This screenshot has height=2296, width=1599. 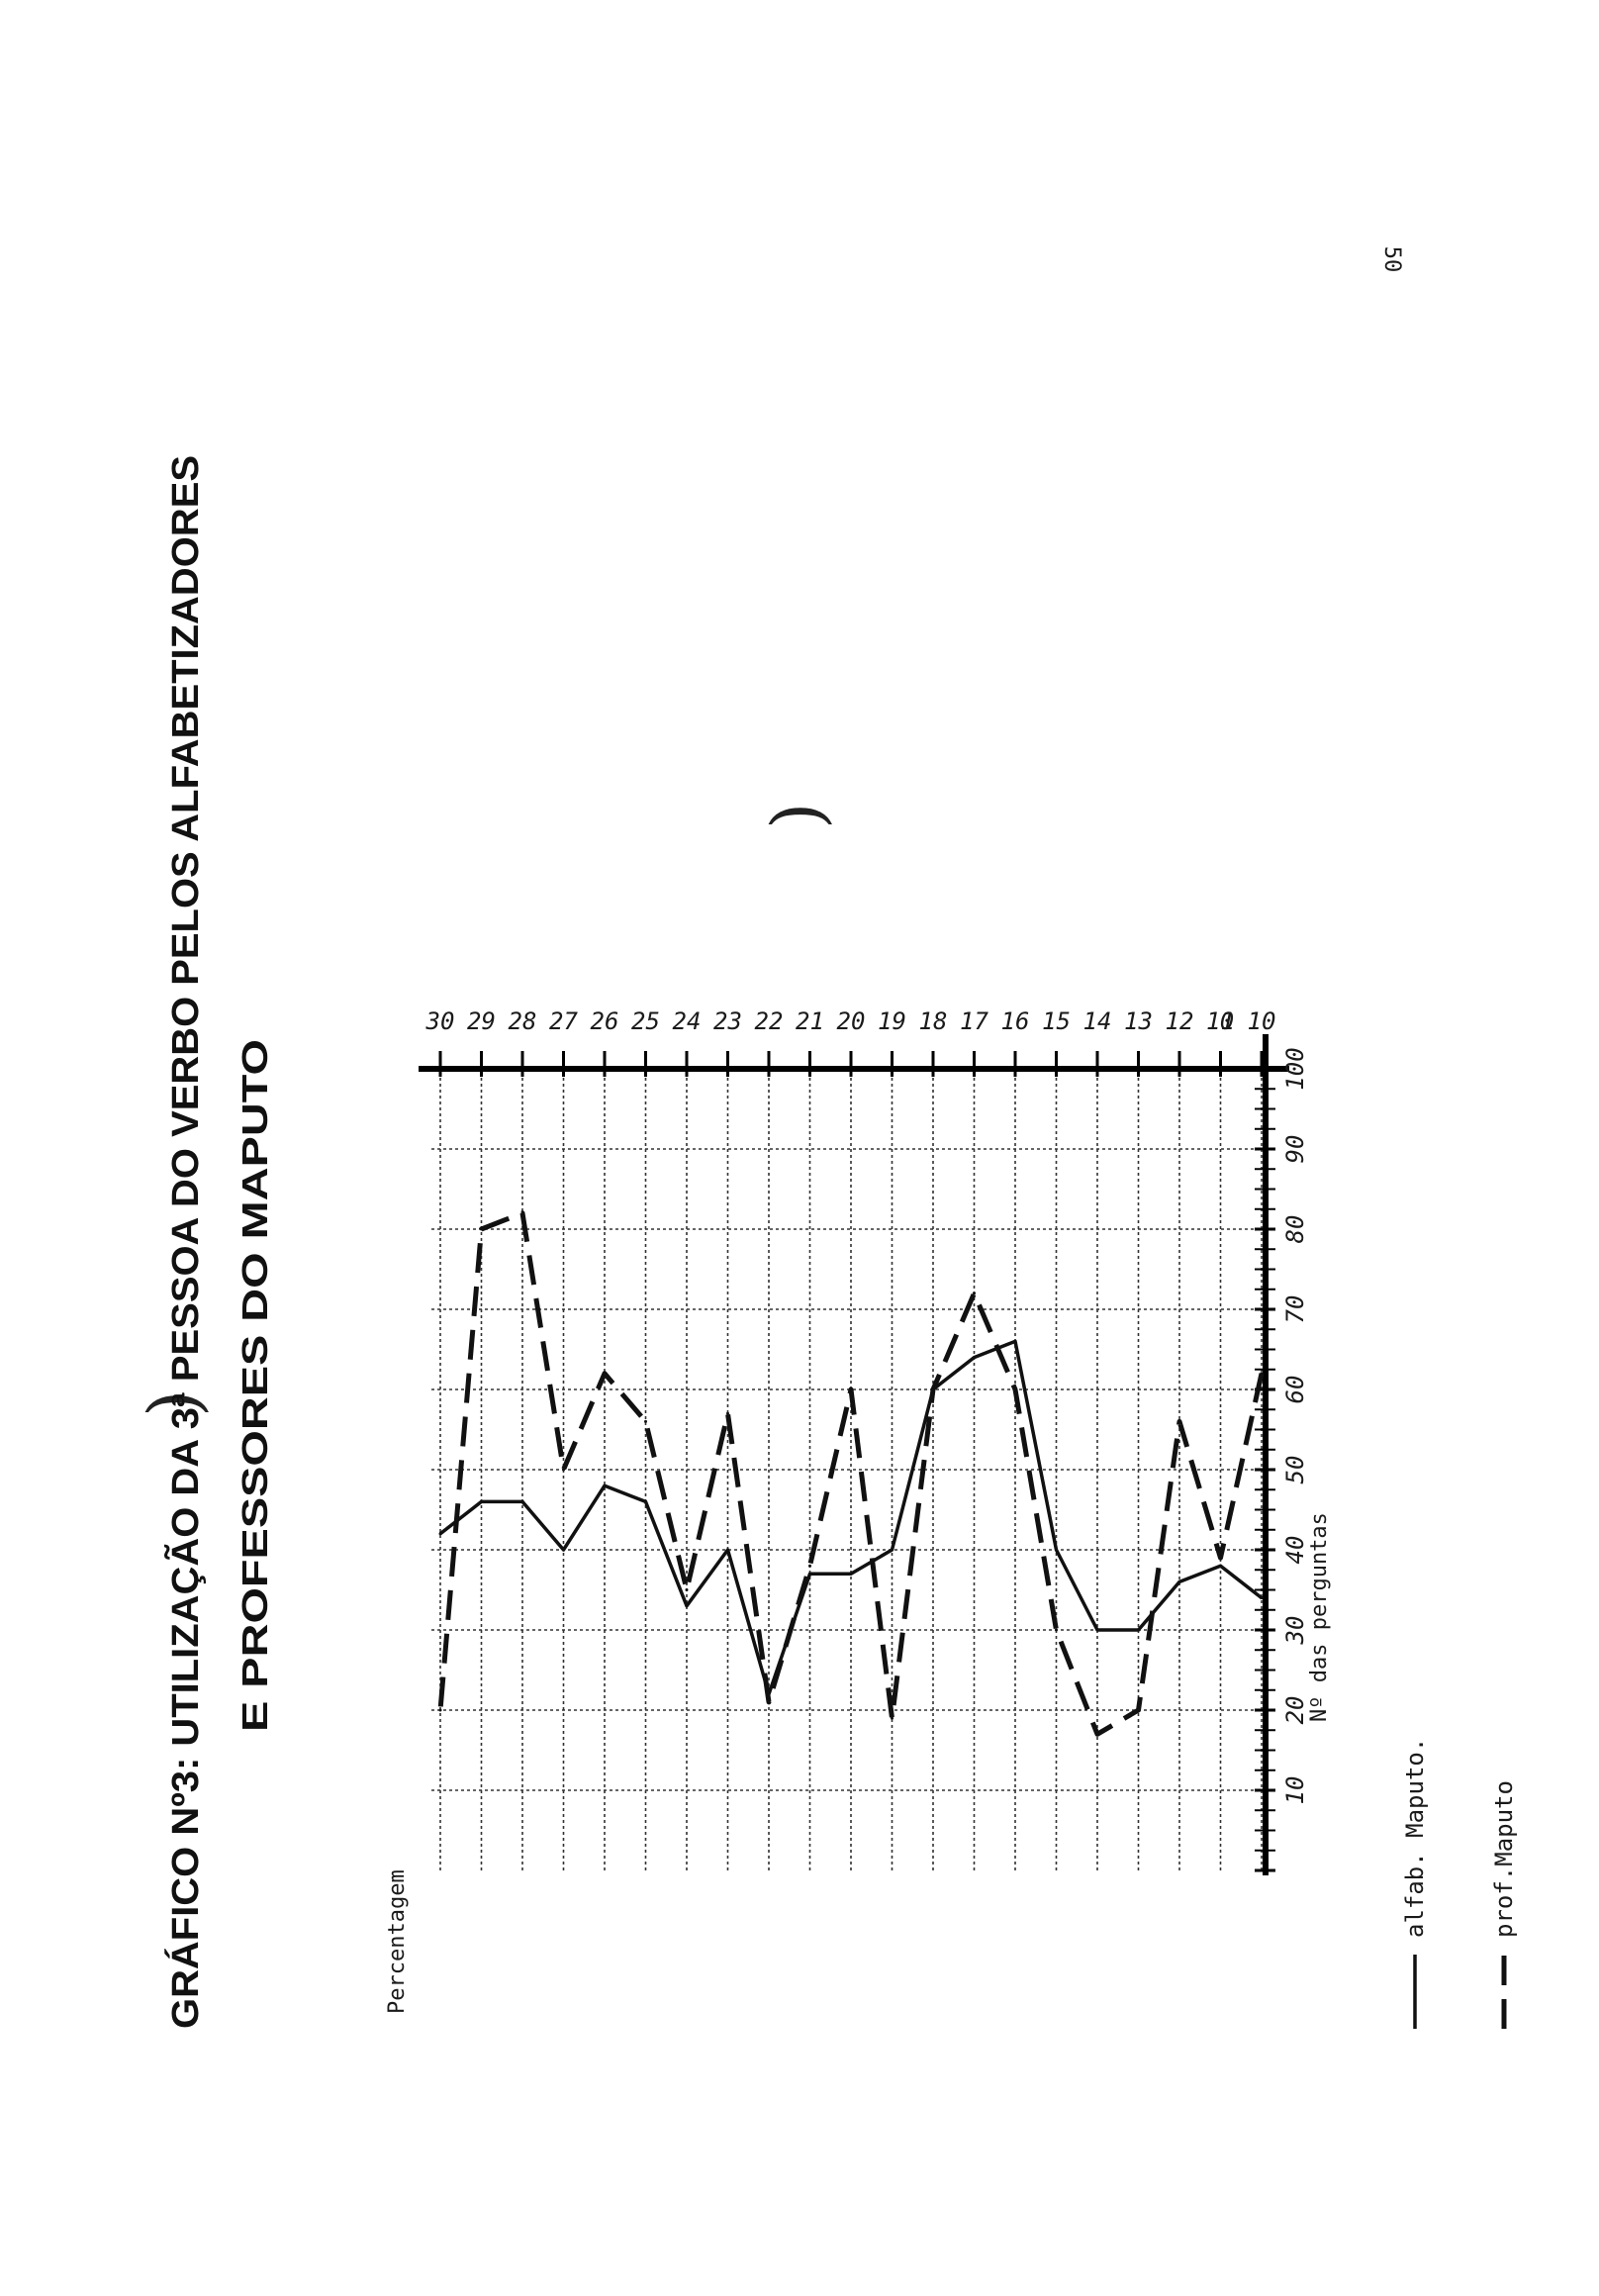 I want to click on y-tick-label-20: 20, so click(x=1295, y=1710).